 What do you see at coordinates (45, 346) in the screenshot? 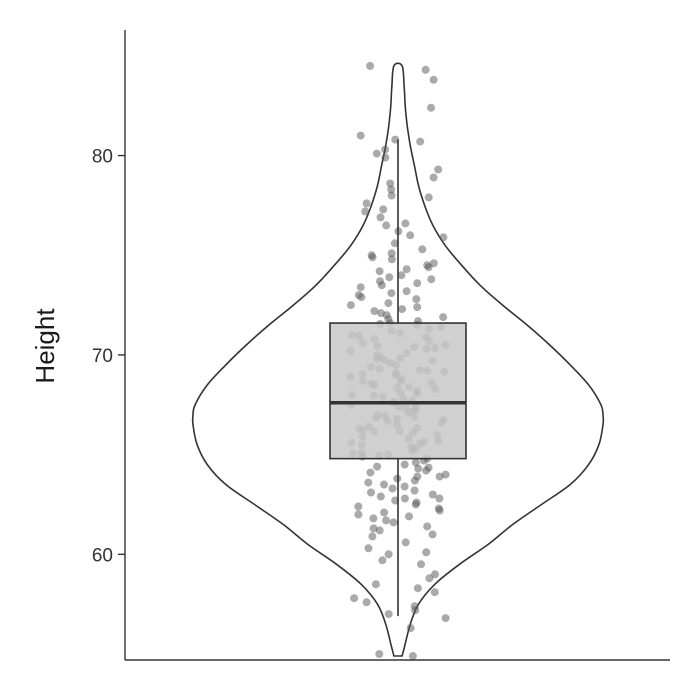
I see `y-axis-title: Height` at bounding box center [45, 346].